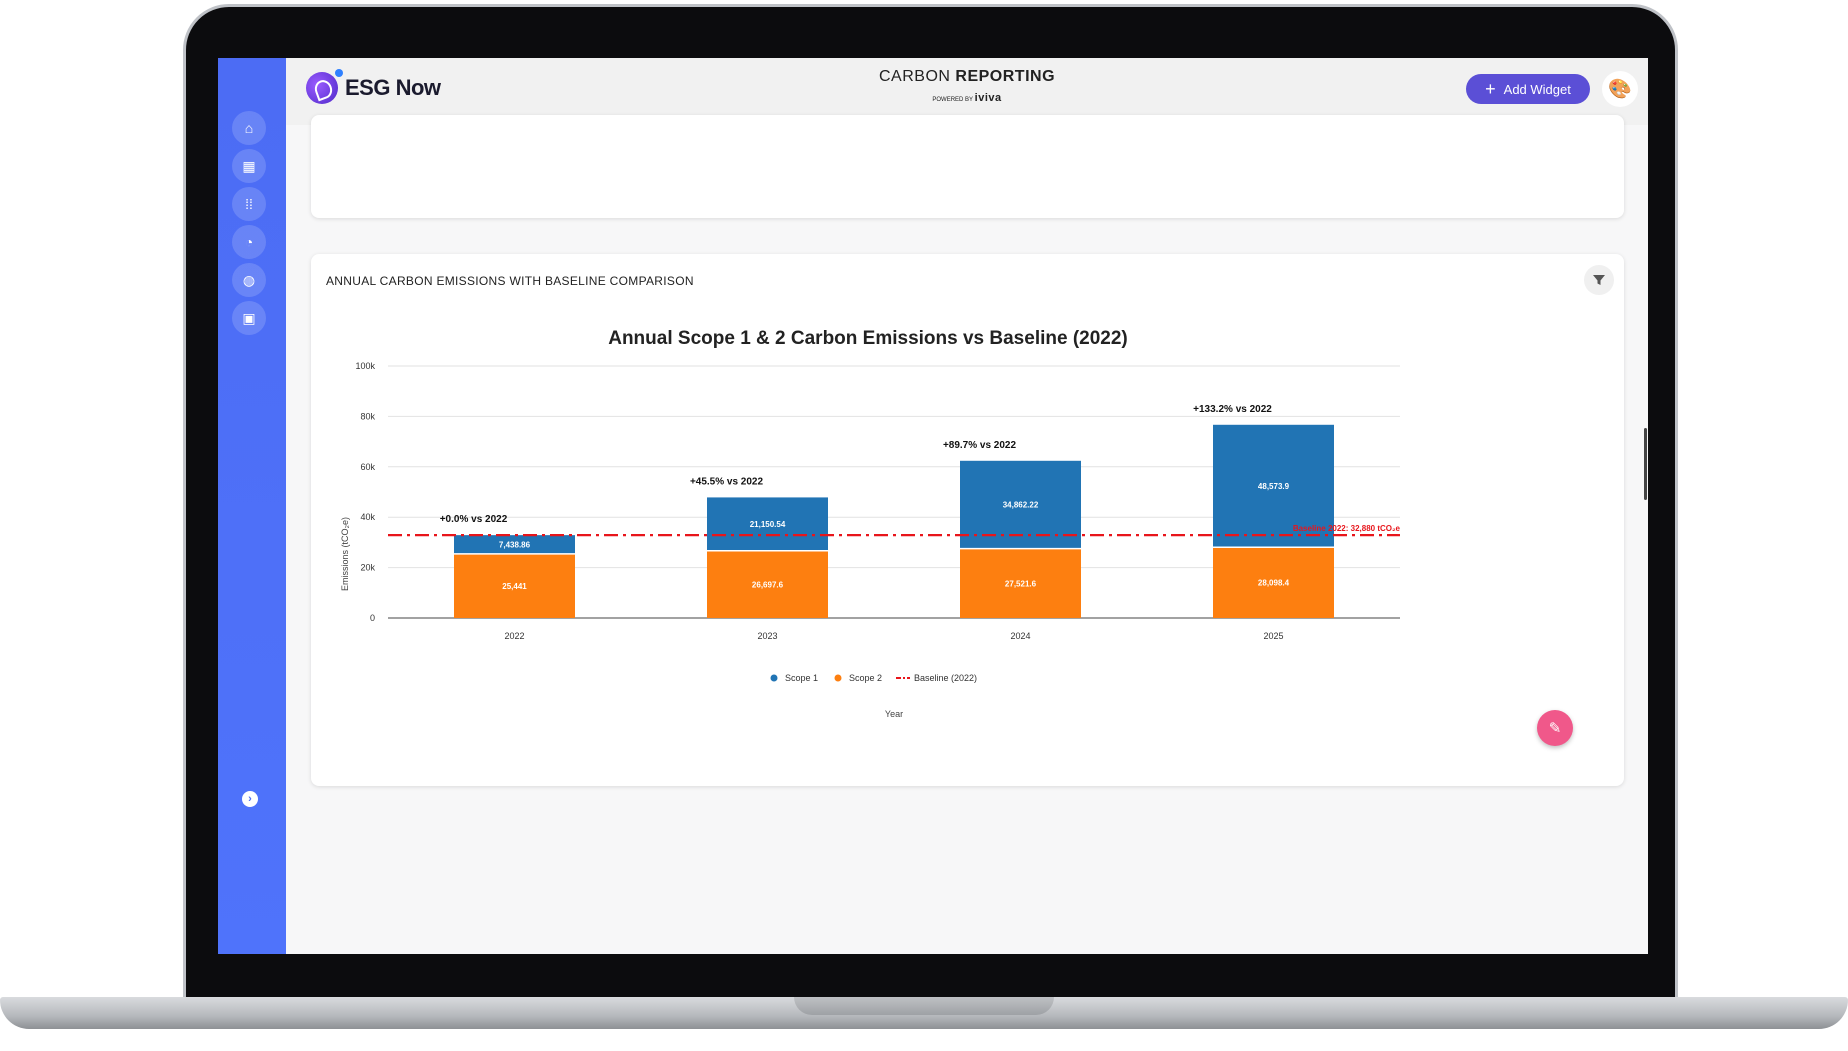 The width and height of the screenshot is (1848, 1051). What do you see at coordinates (801, 678) in the screenshot?
I see `legend-label-scope1: Scope 1` at bounding box center [801, 678].